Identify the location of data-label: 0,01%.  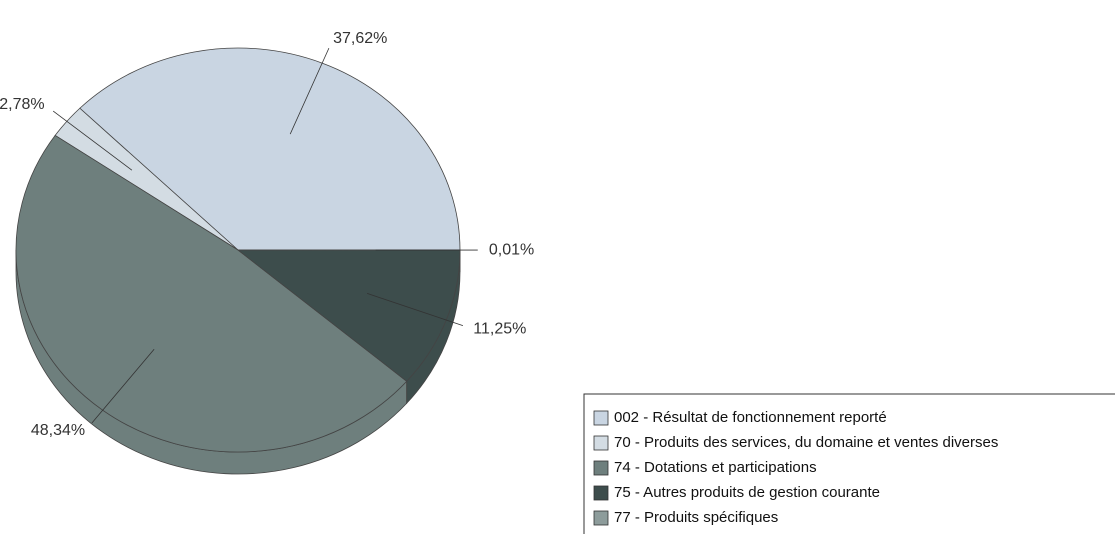
(511, 249).